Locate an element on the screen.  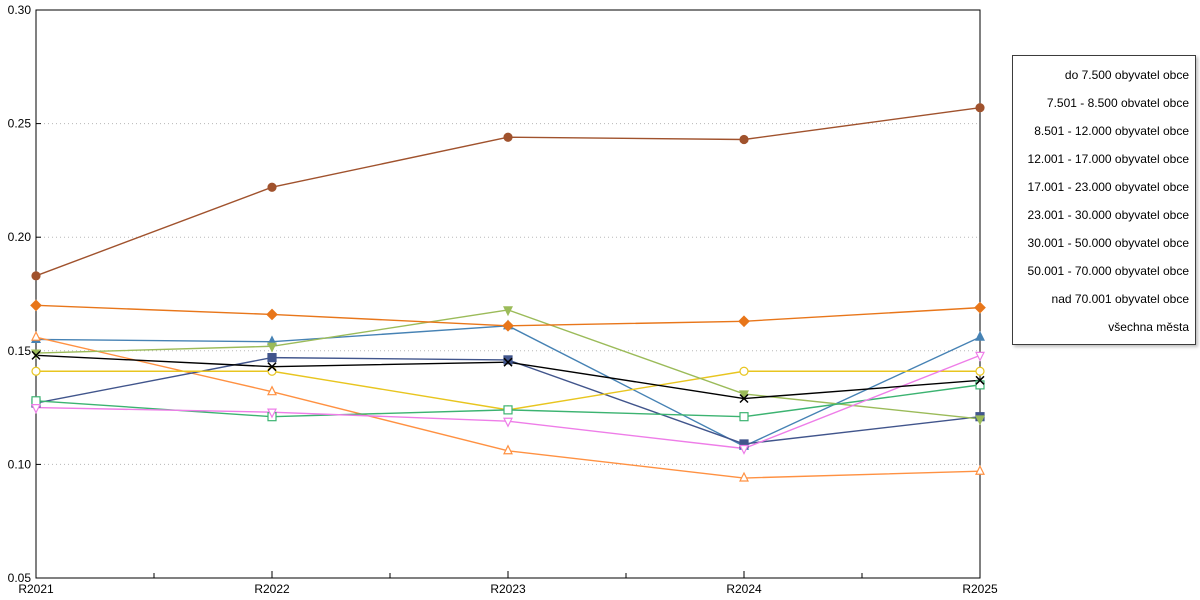
x-tick-label: R2021 is located at coordinates (36, 589).